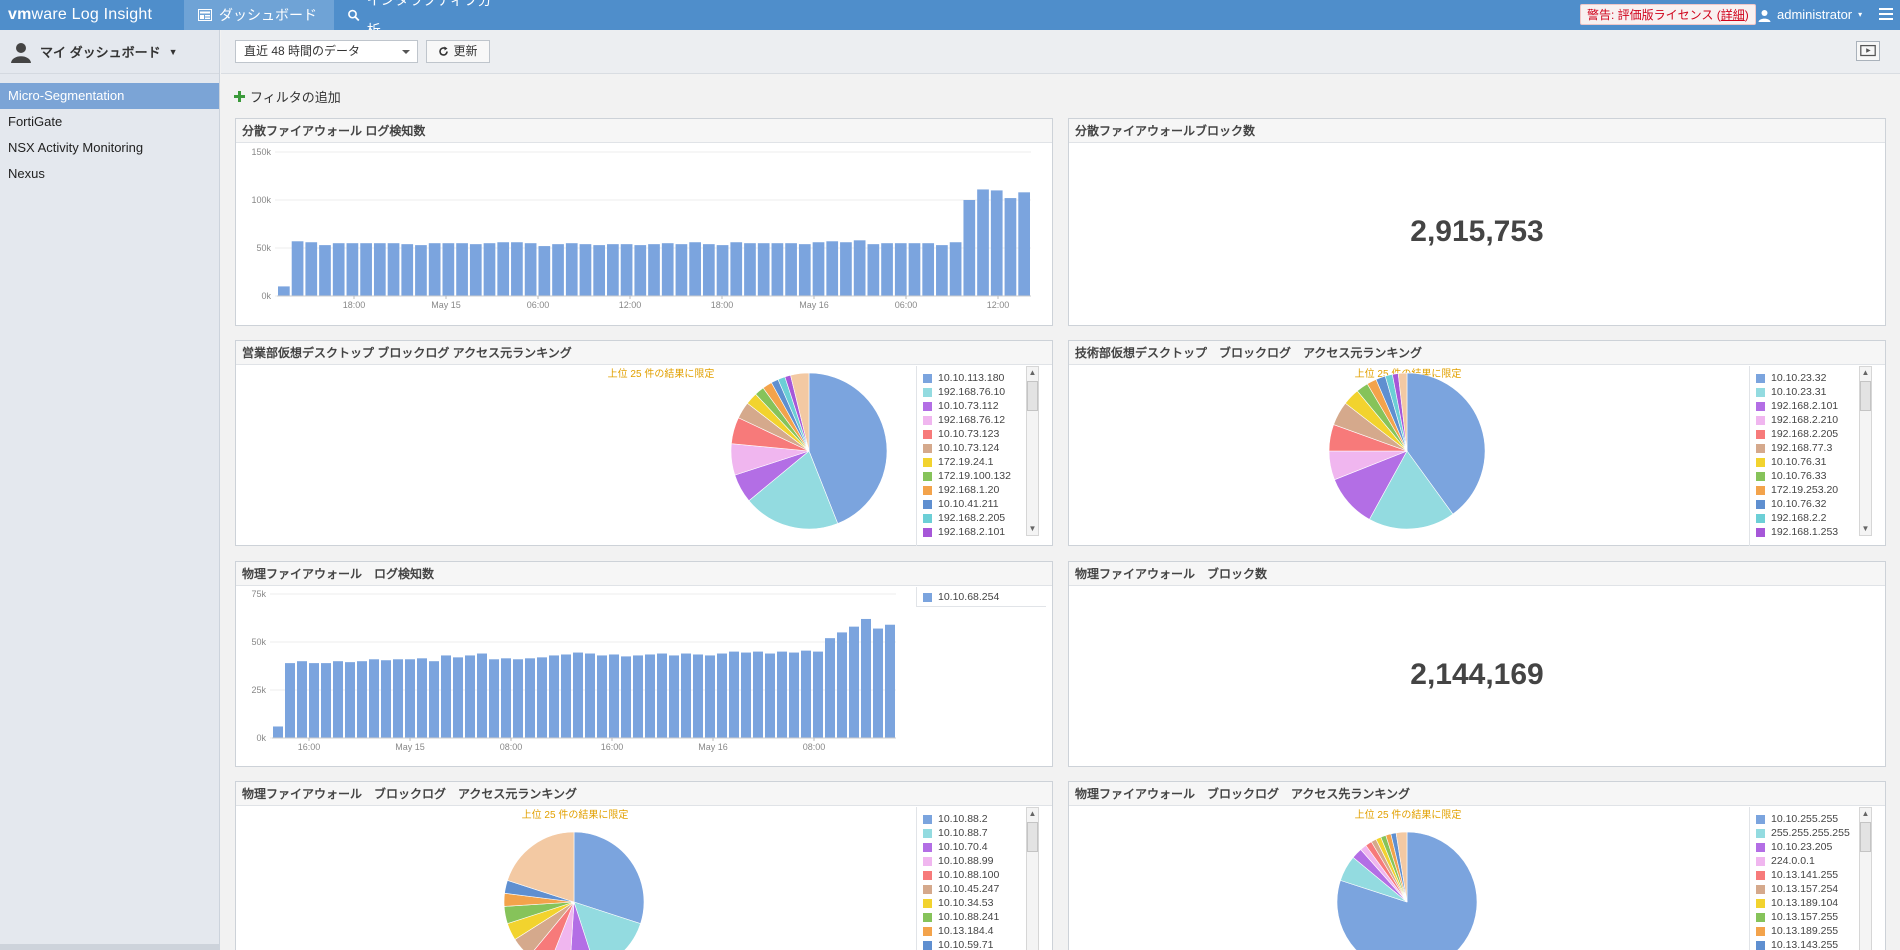 This screenshot has width=1900, height=950. What do you see at coordinates (976, 504) in the screenshot?
I see `legend-item: 10.10.41.211` at bounding box center [976, 504].